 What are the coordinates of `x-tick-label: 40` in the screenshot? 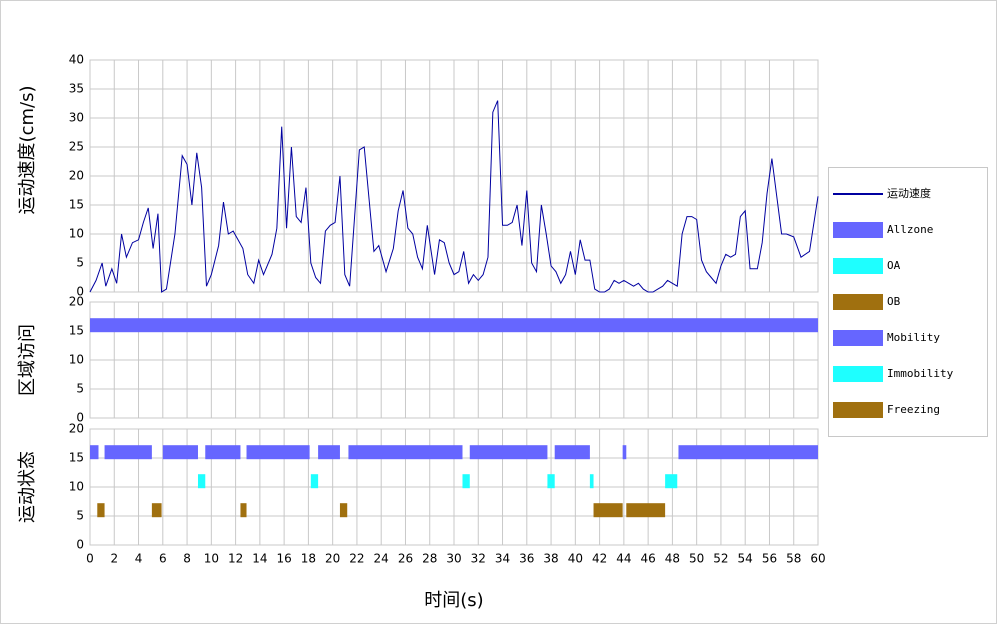 It's located at (575, 559).